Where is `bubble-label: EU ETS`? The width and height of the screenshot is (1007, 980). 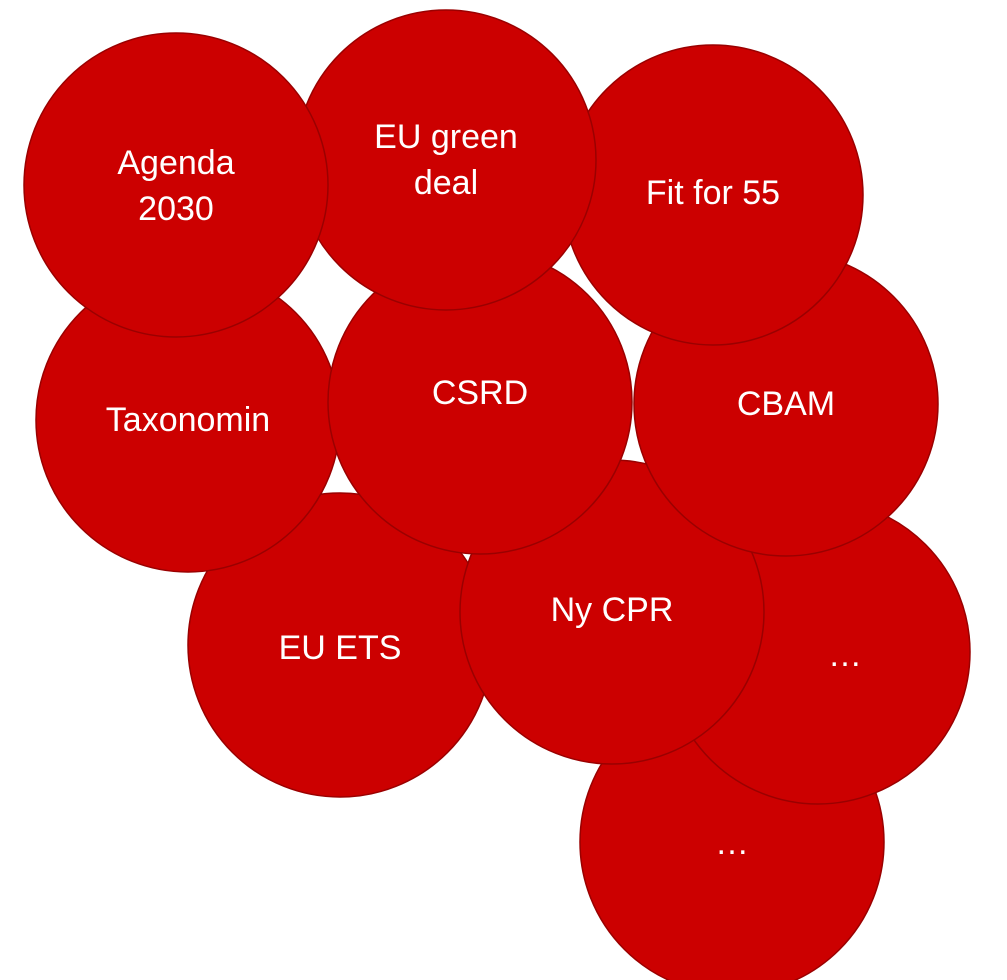 bubble-label: EU ETS is located at coordinates (340, 648).